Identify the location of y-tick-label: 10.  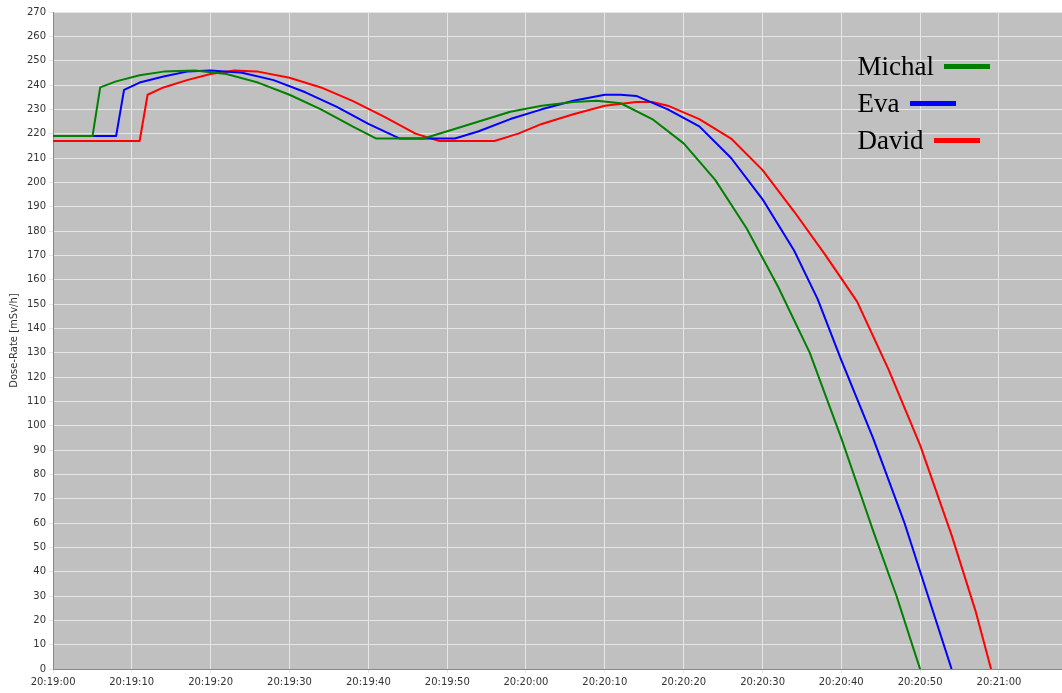
(40, 644).